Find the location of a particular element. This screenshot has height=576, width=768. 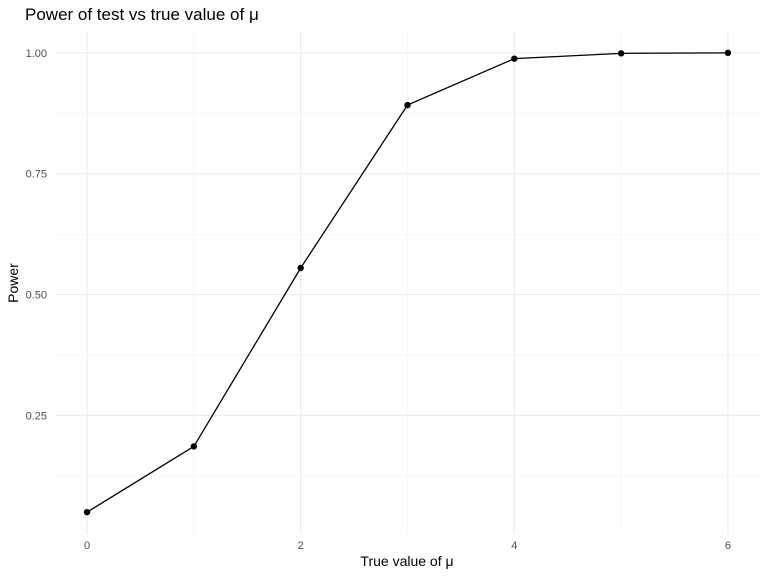

x-tick-label: 0 is located at coordinates (87, 546).